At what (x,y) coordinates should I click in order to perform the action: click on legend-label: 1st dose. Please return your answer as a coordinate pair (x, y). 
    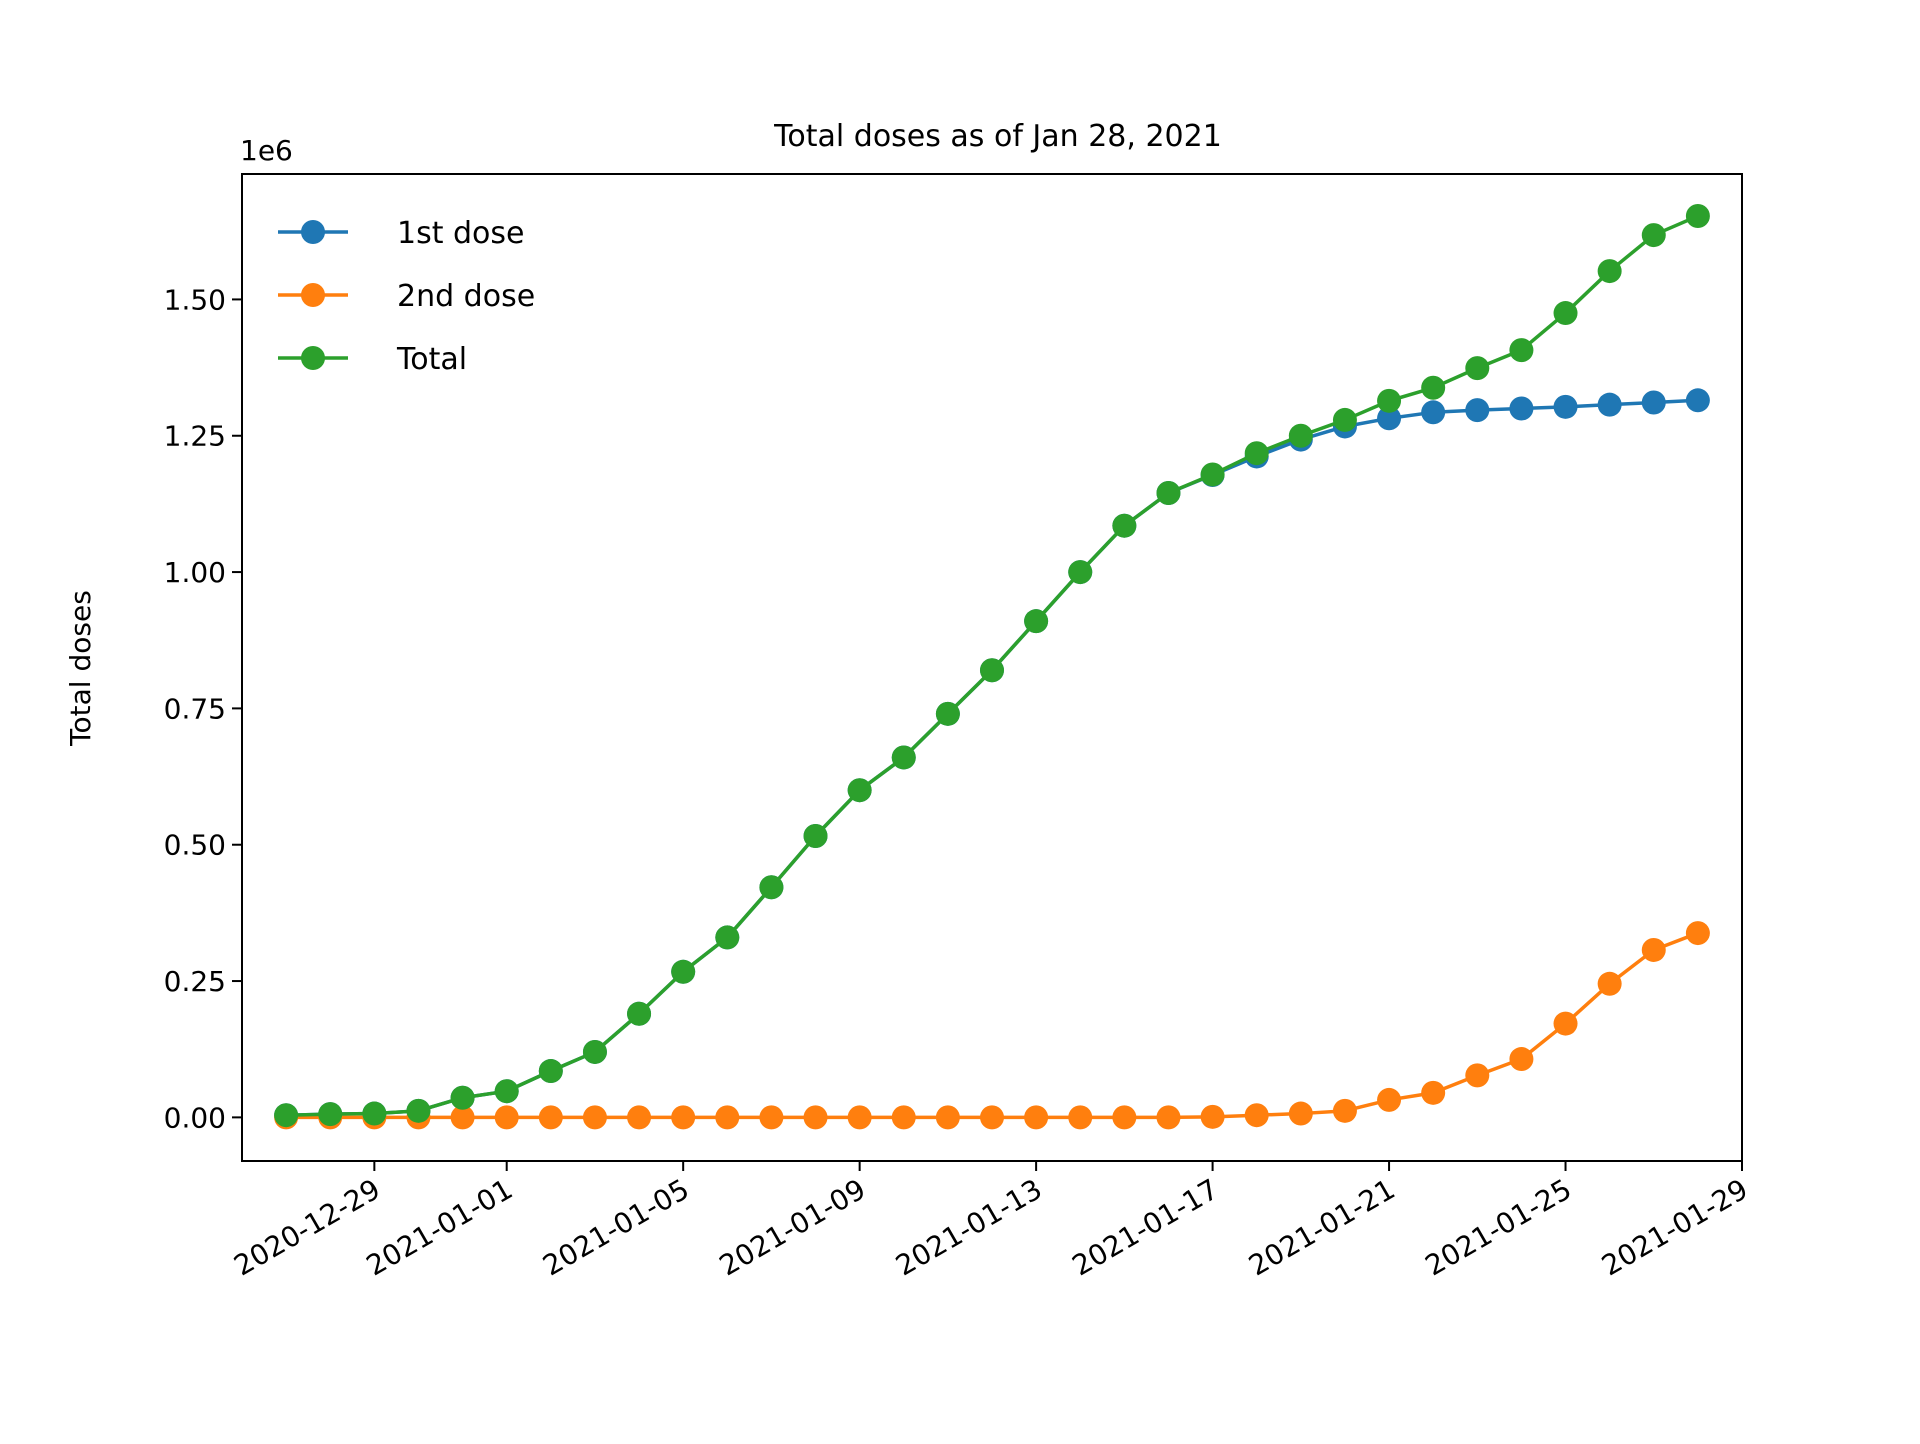
    Looking at the image, I should click on (461, 233).